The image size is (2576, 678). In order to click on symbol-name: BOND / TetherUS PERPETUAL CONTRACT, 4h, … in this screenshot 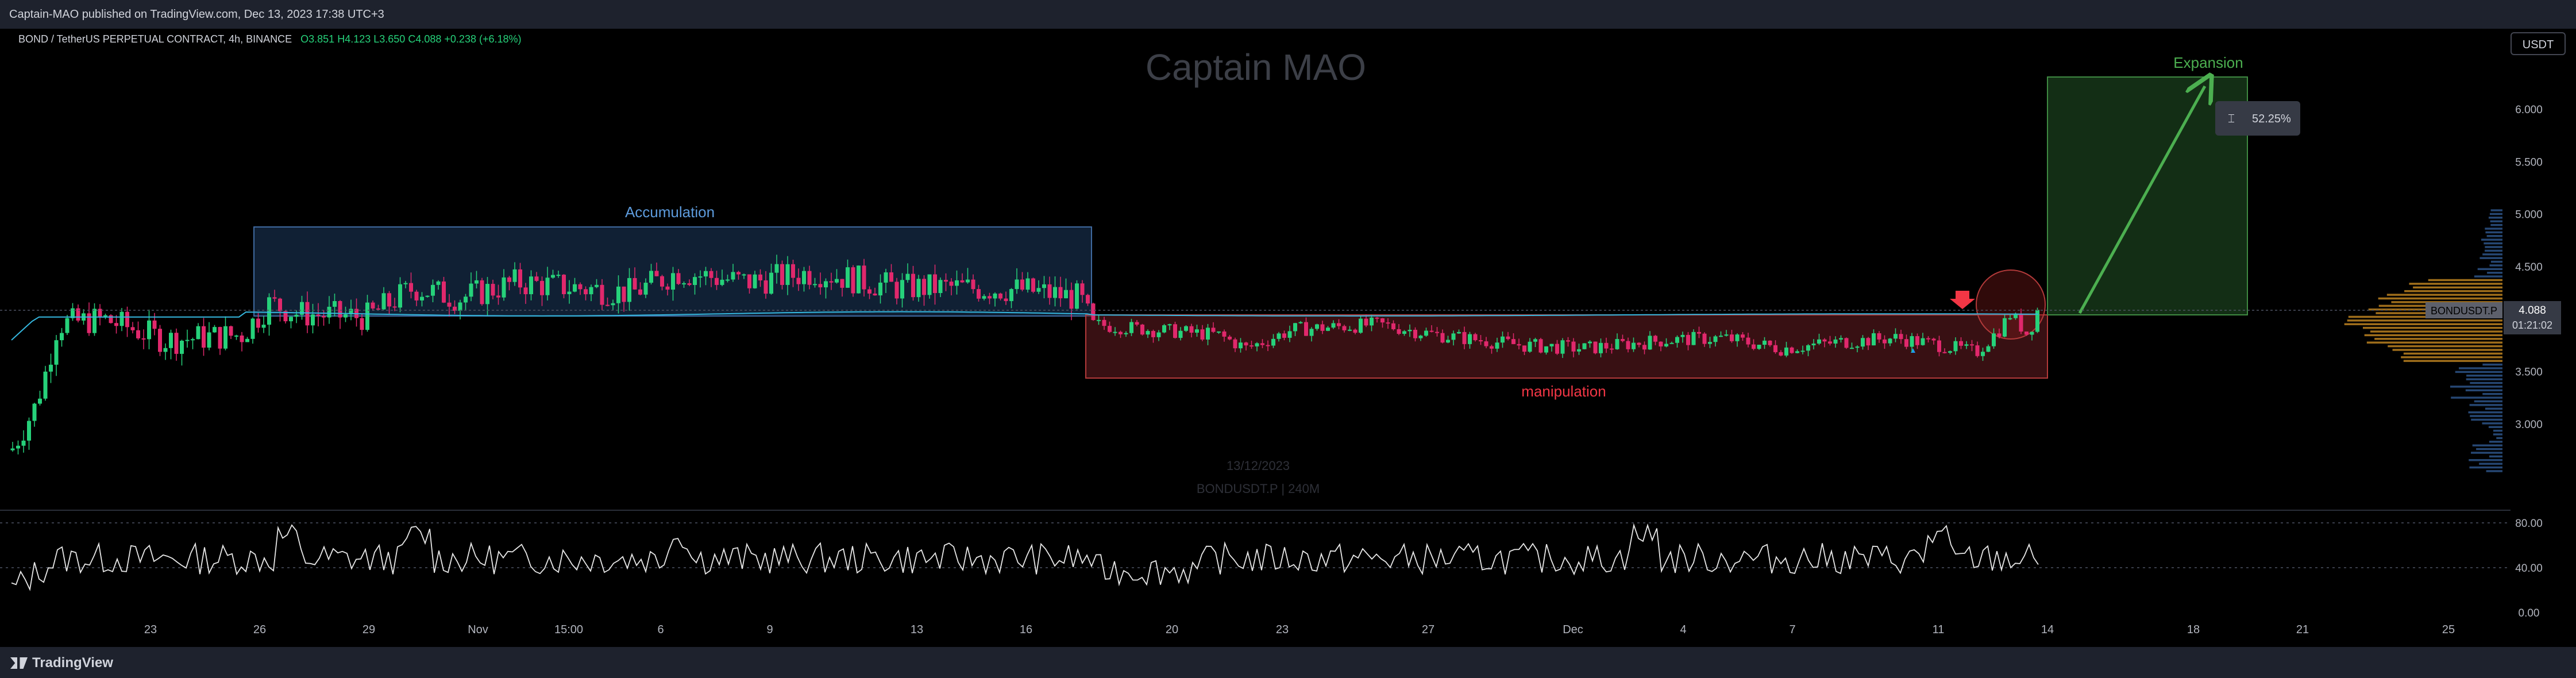, I will do `click(155, 39)`.